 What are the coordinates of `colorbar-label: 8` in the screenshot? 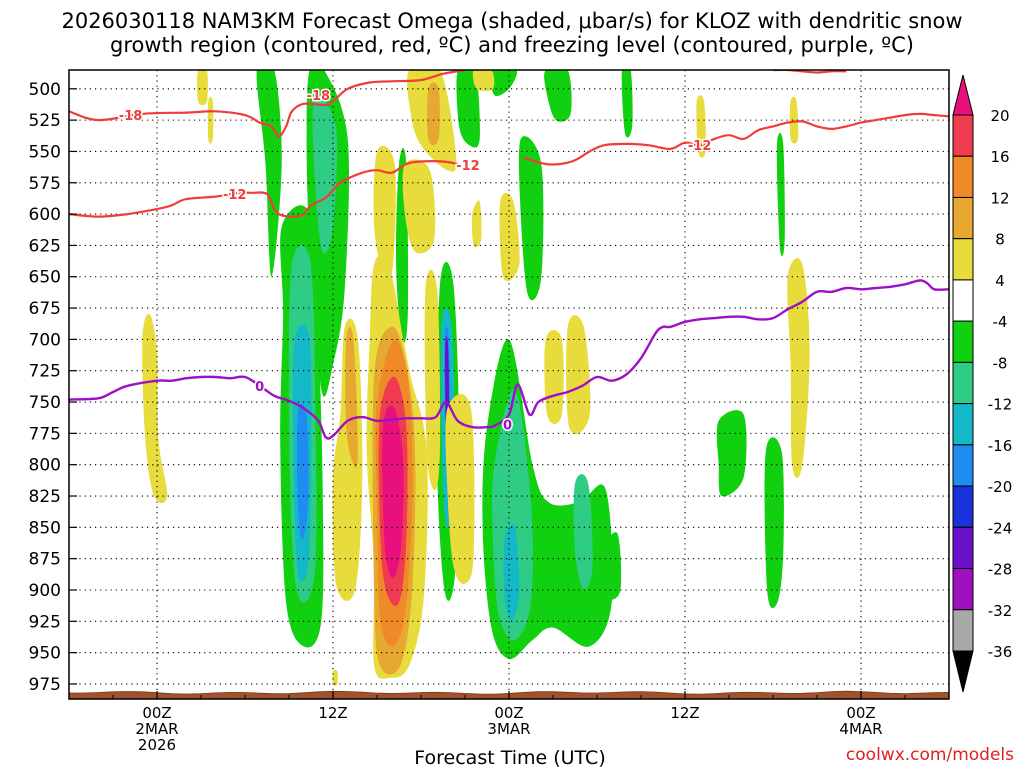 It's located at (1000, 240).